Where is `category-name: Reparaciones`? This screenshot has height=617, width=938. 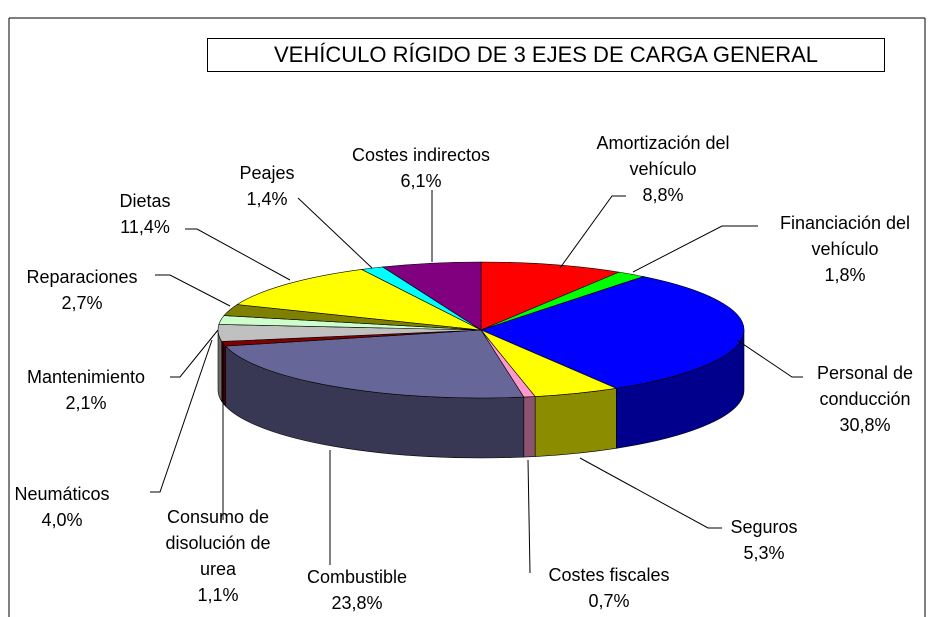 category-name: Reparaciones is located at coordinates (82, 277).